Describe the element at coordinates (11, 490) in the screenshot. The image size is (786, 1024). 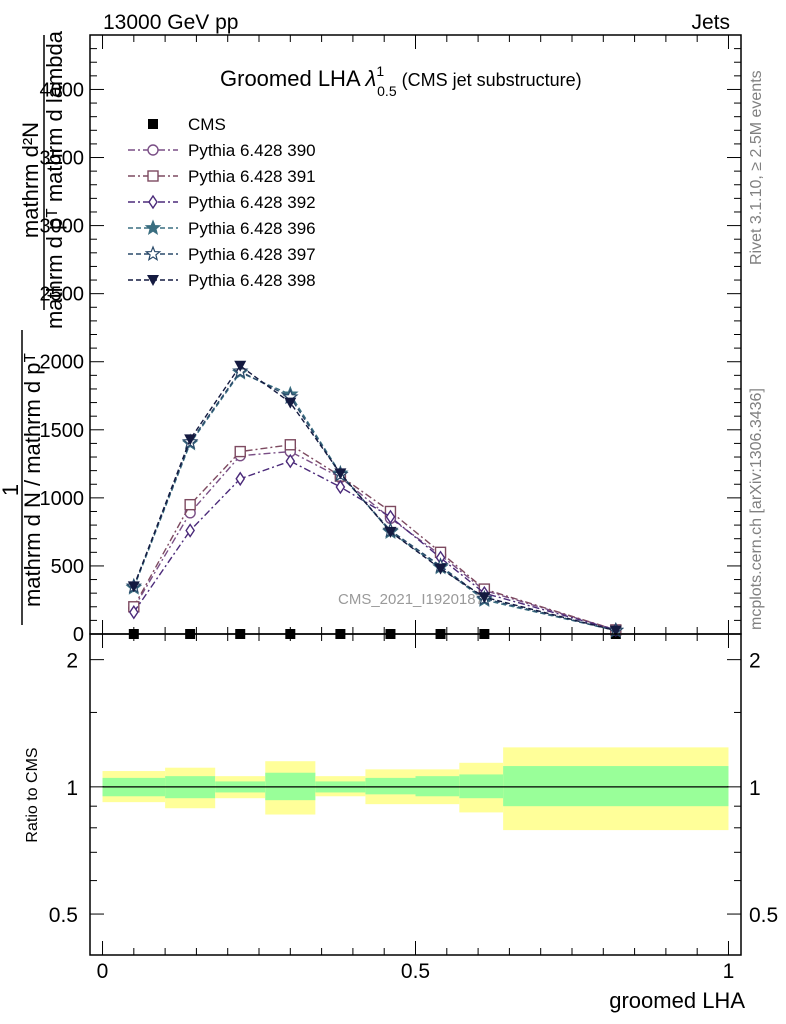
I see `y-label-one: 1` at that location.